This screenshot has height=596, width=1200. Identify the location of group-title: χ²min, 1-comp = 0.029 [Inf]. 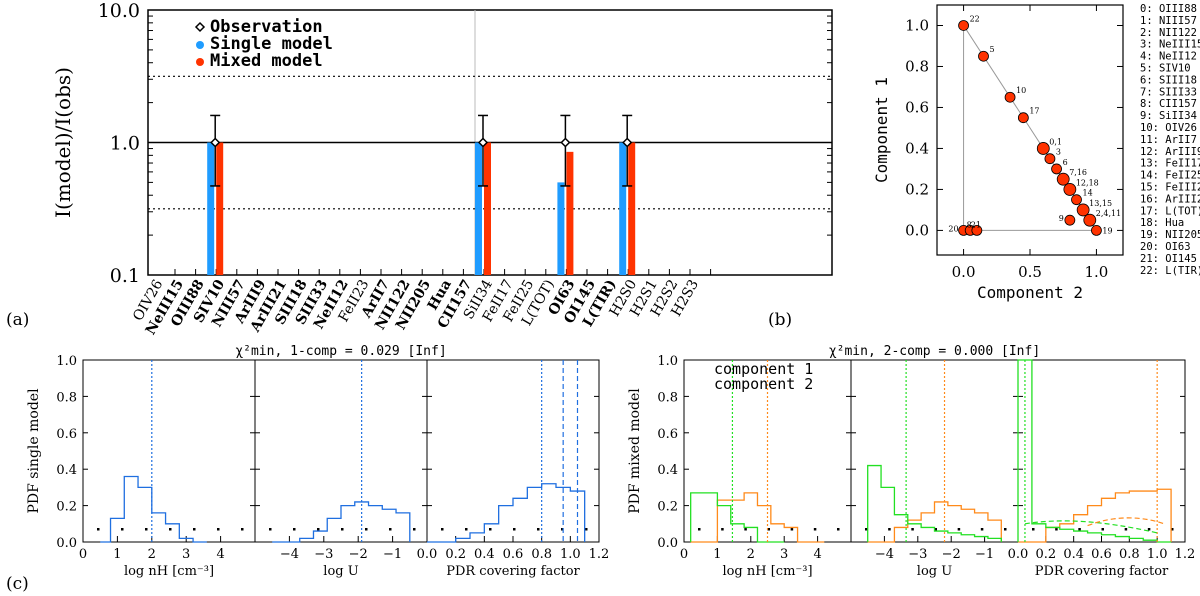
(340, 351).